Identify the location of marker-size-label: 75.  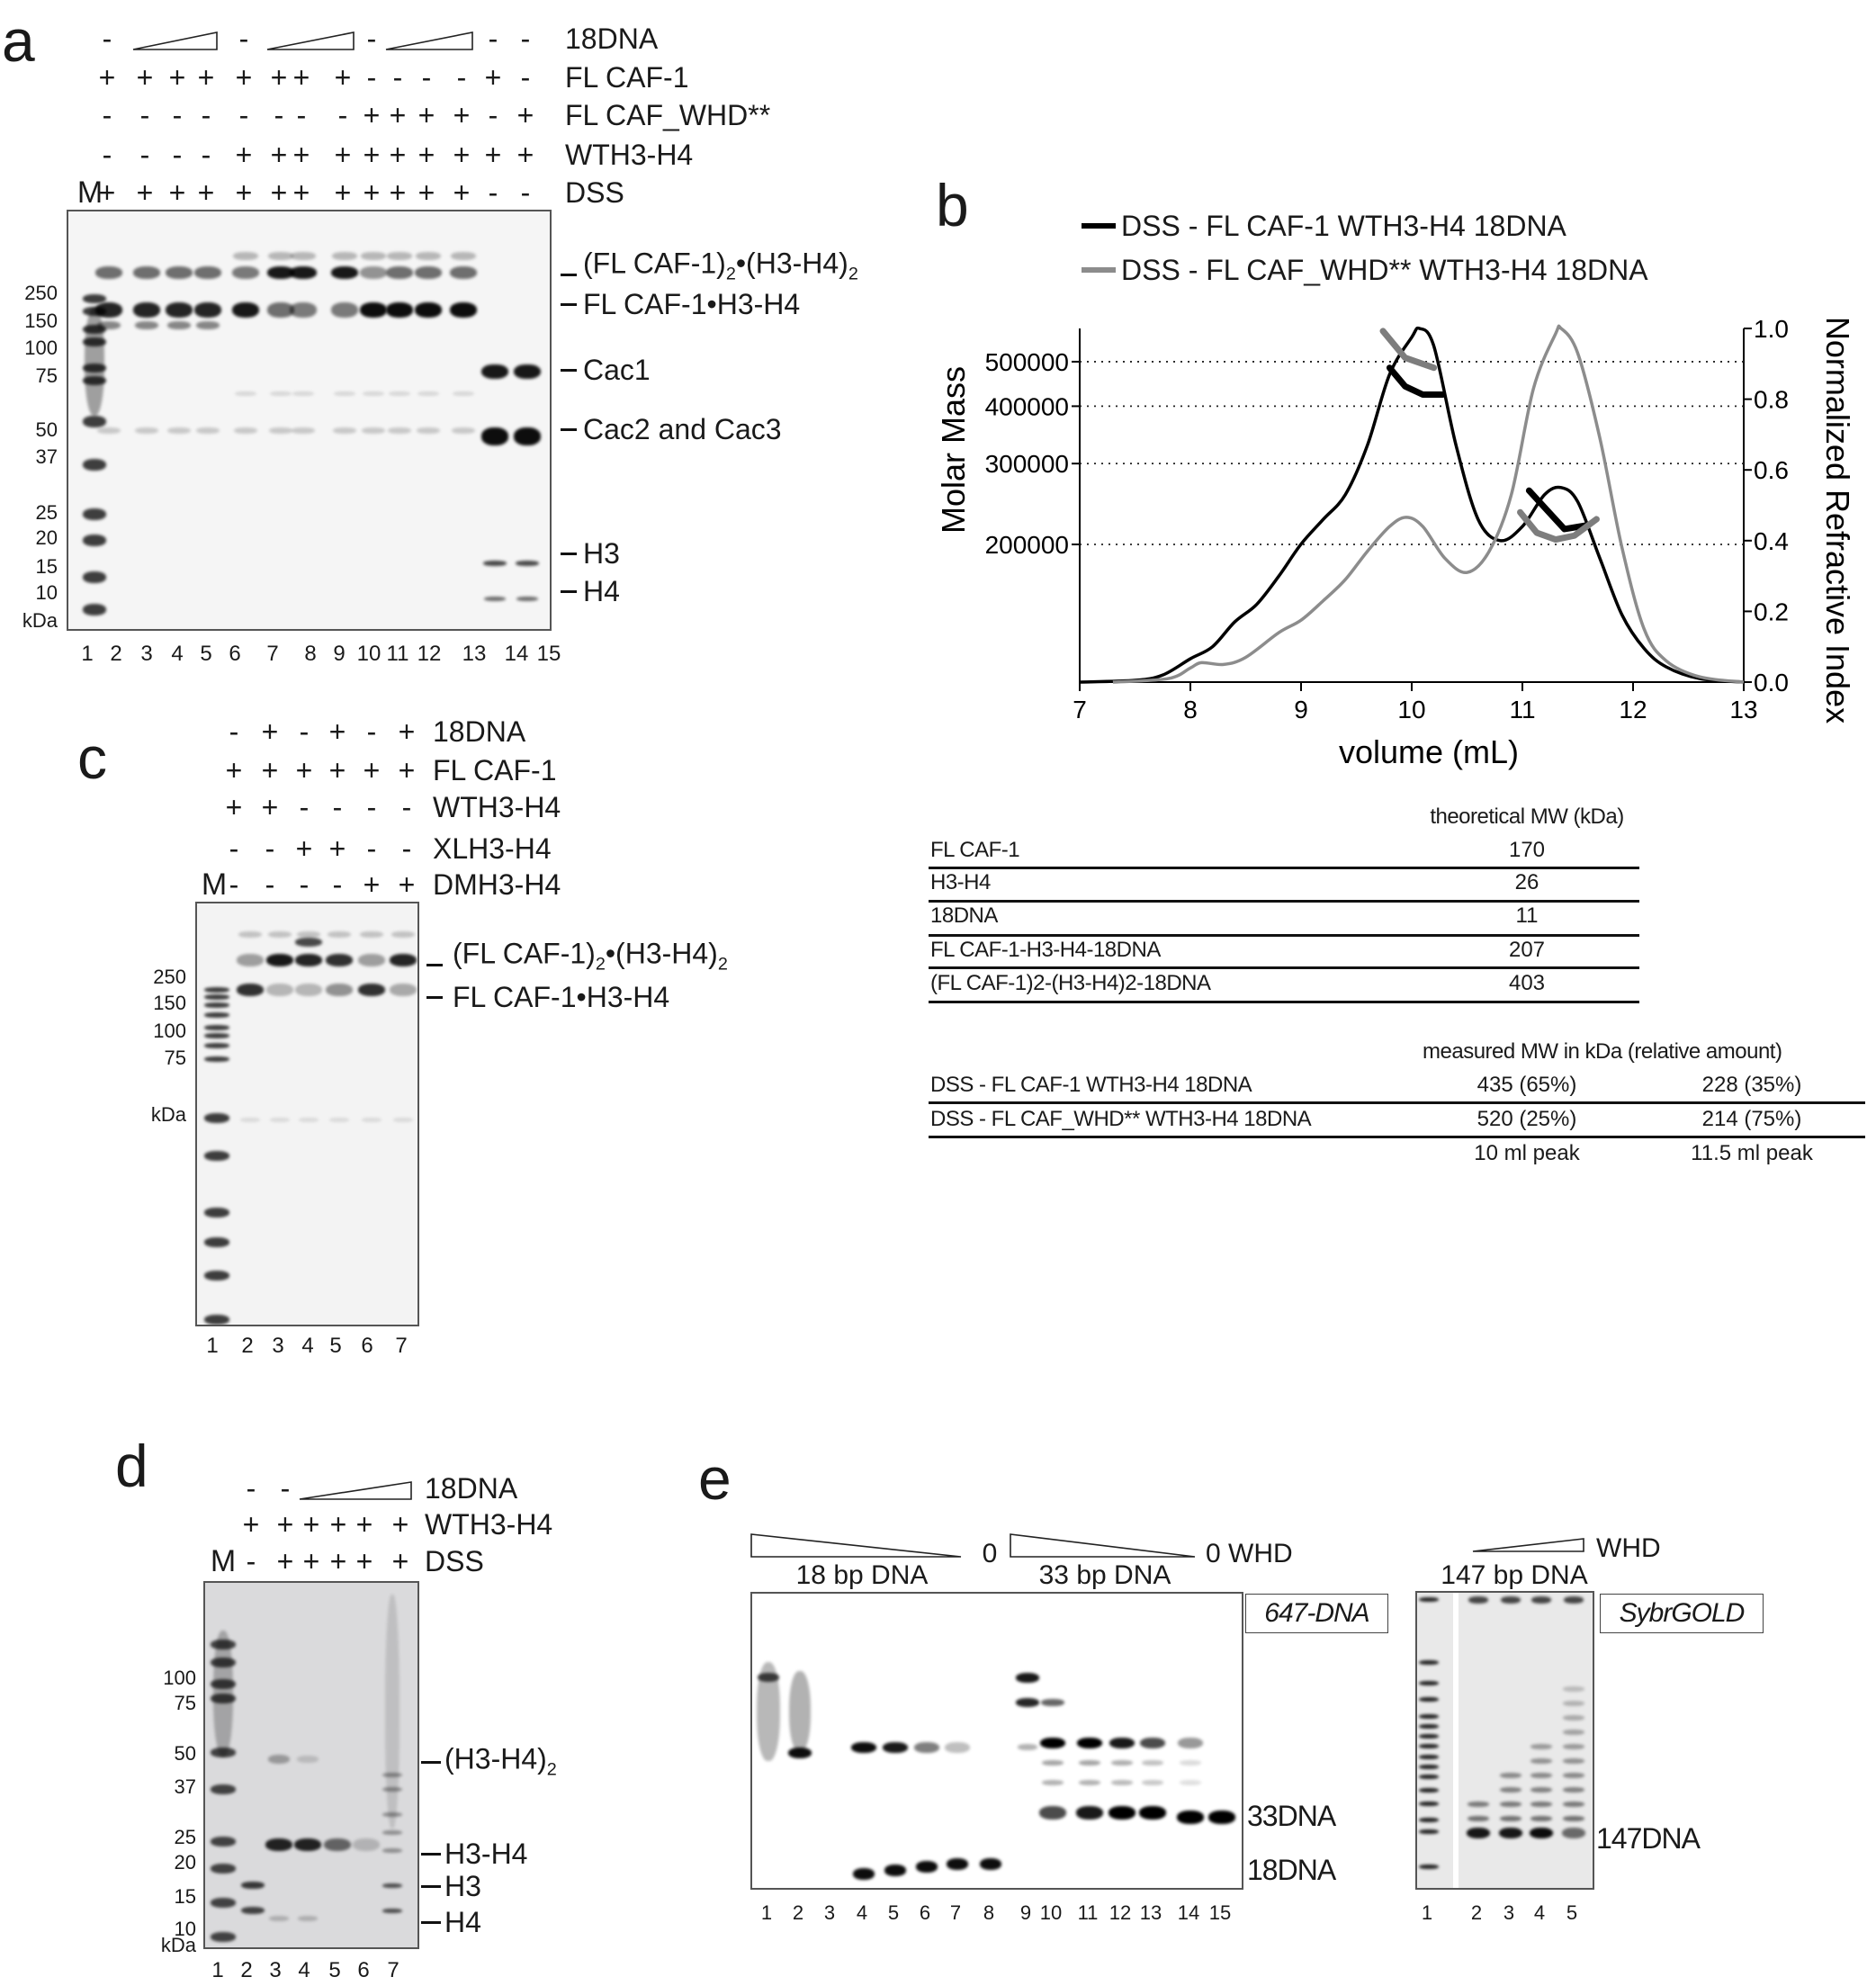
(46, 375).